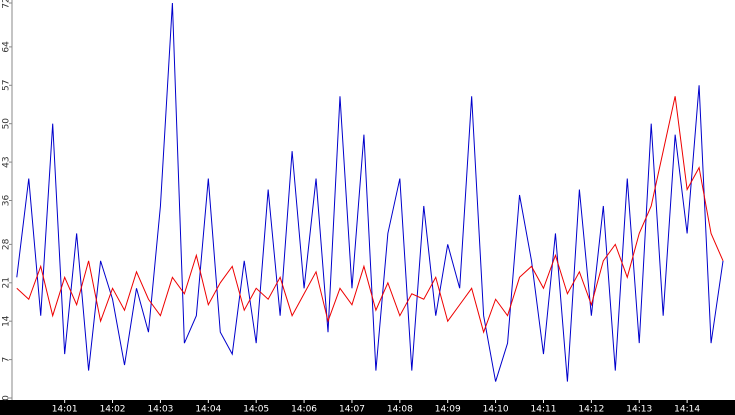 The image size is (735, 415). Describe the element at coordinates (113, 410) in the screenshot. I see `x-tick-label: 14:02` at that location.